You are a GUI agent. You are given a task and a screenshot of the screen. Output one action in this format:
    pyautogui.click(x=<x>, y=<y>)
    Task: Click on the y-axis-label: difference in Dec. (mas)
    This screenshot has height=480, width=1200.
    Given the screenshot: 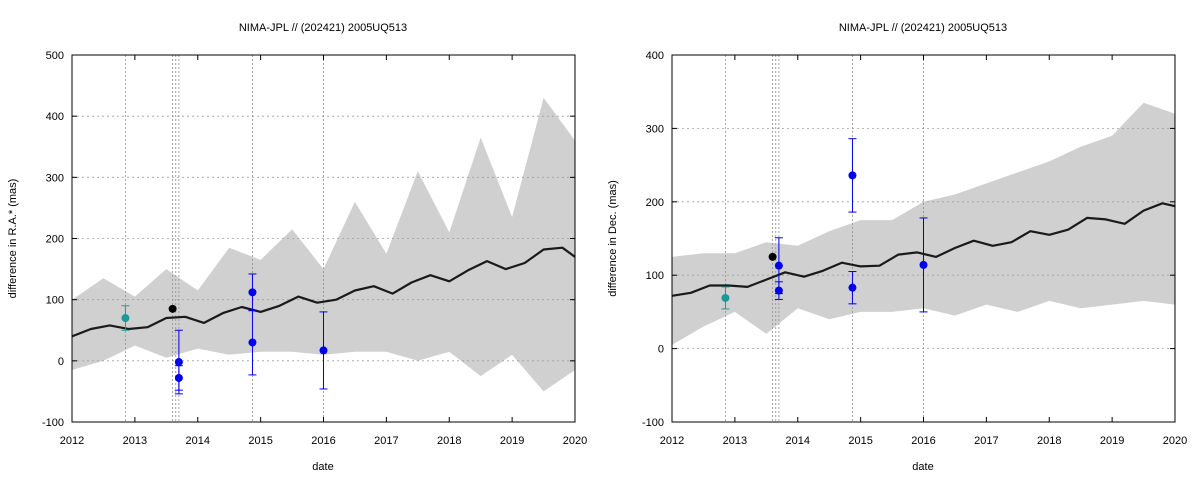 What is the action you would take?
    pyautogui.click(x=613, y=238)
    